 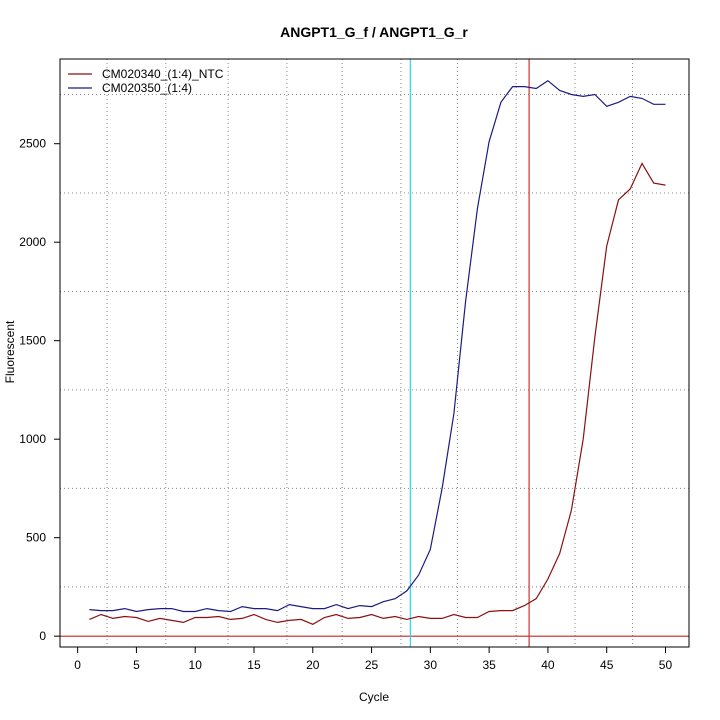 What do you see at coordinates (40, 390) in the screenshot?
I see `y-axis: 0 500 1000 1500 2000 2500` at bounding box center [40, 390].